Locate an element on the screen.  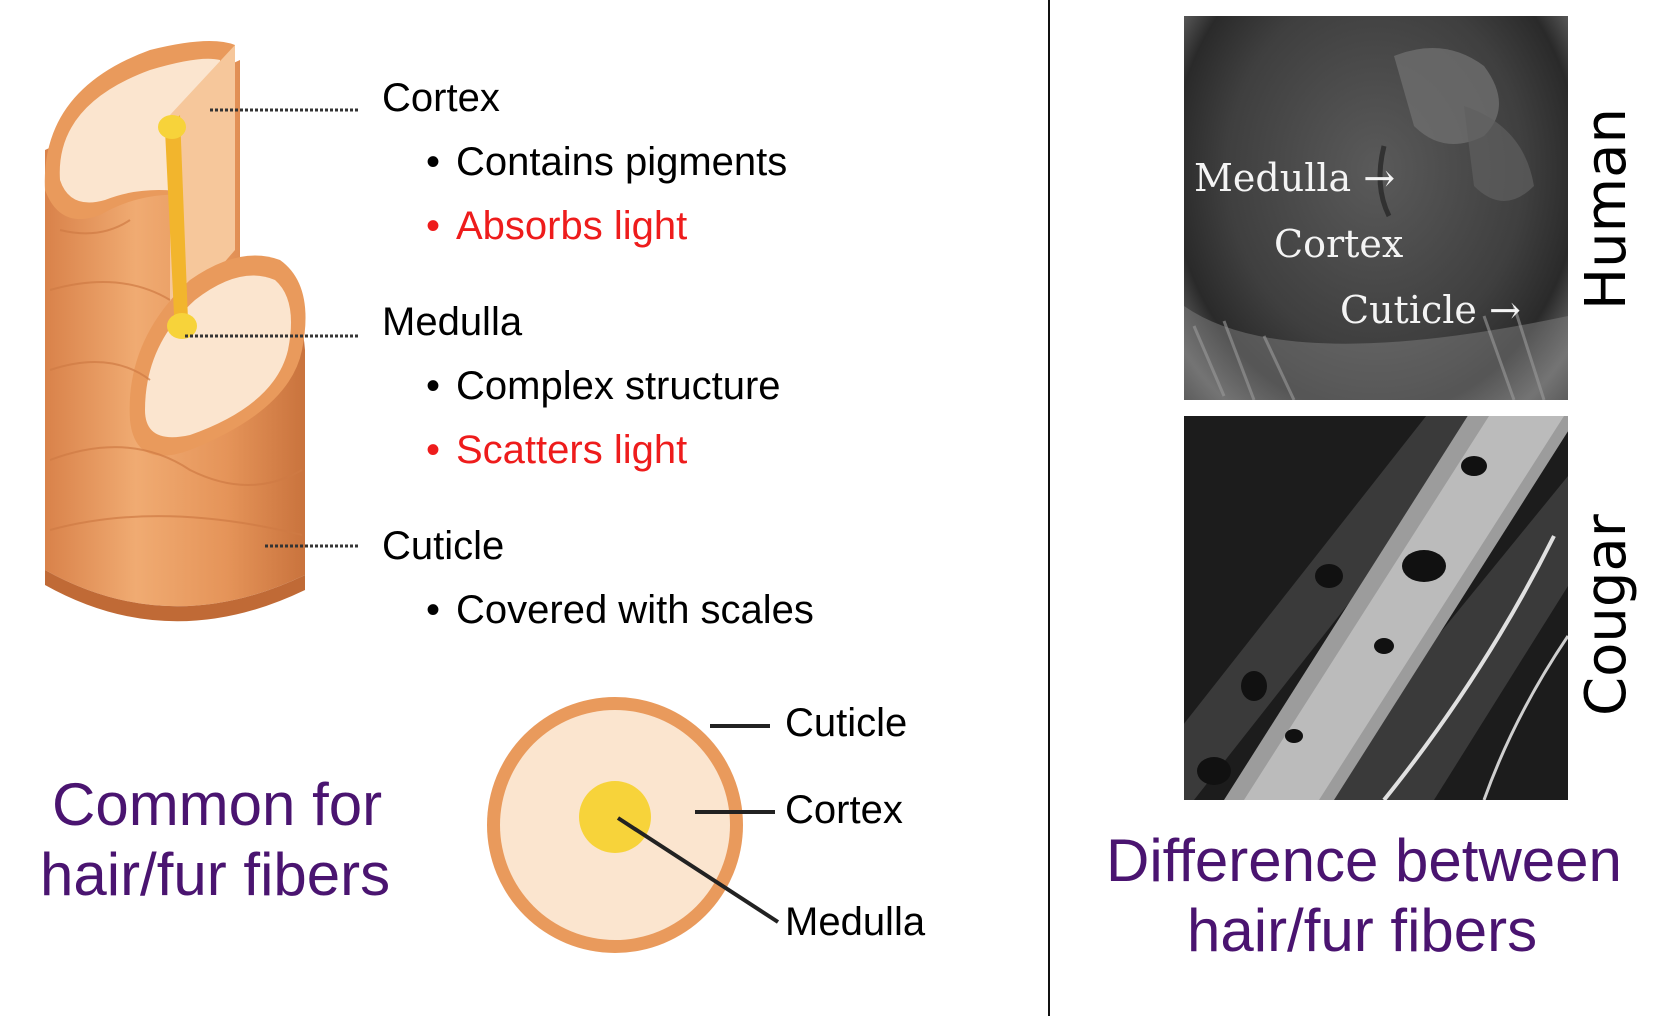
human-medulla-label: Medulla → is located at coordinates (1294, 178).